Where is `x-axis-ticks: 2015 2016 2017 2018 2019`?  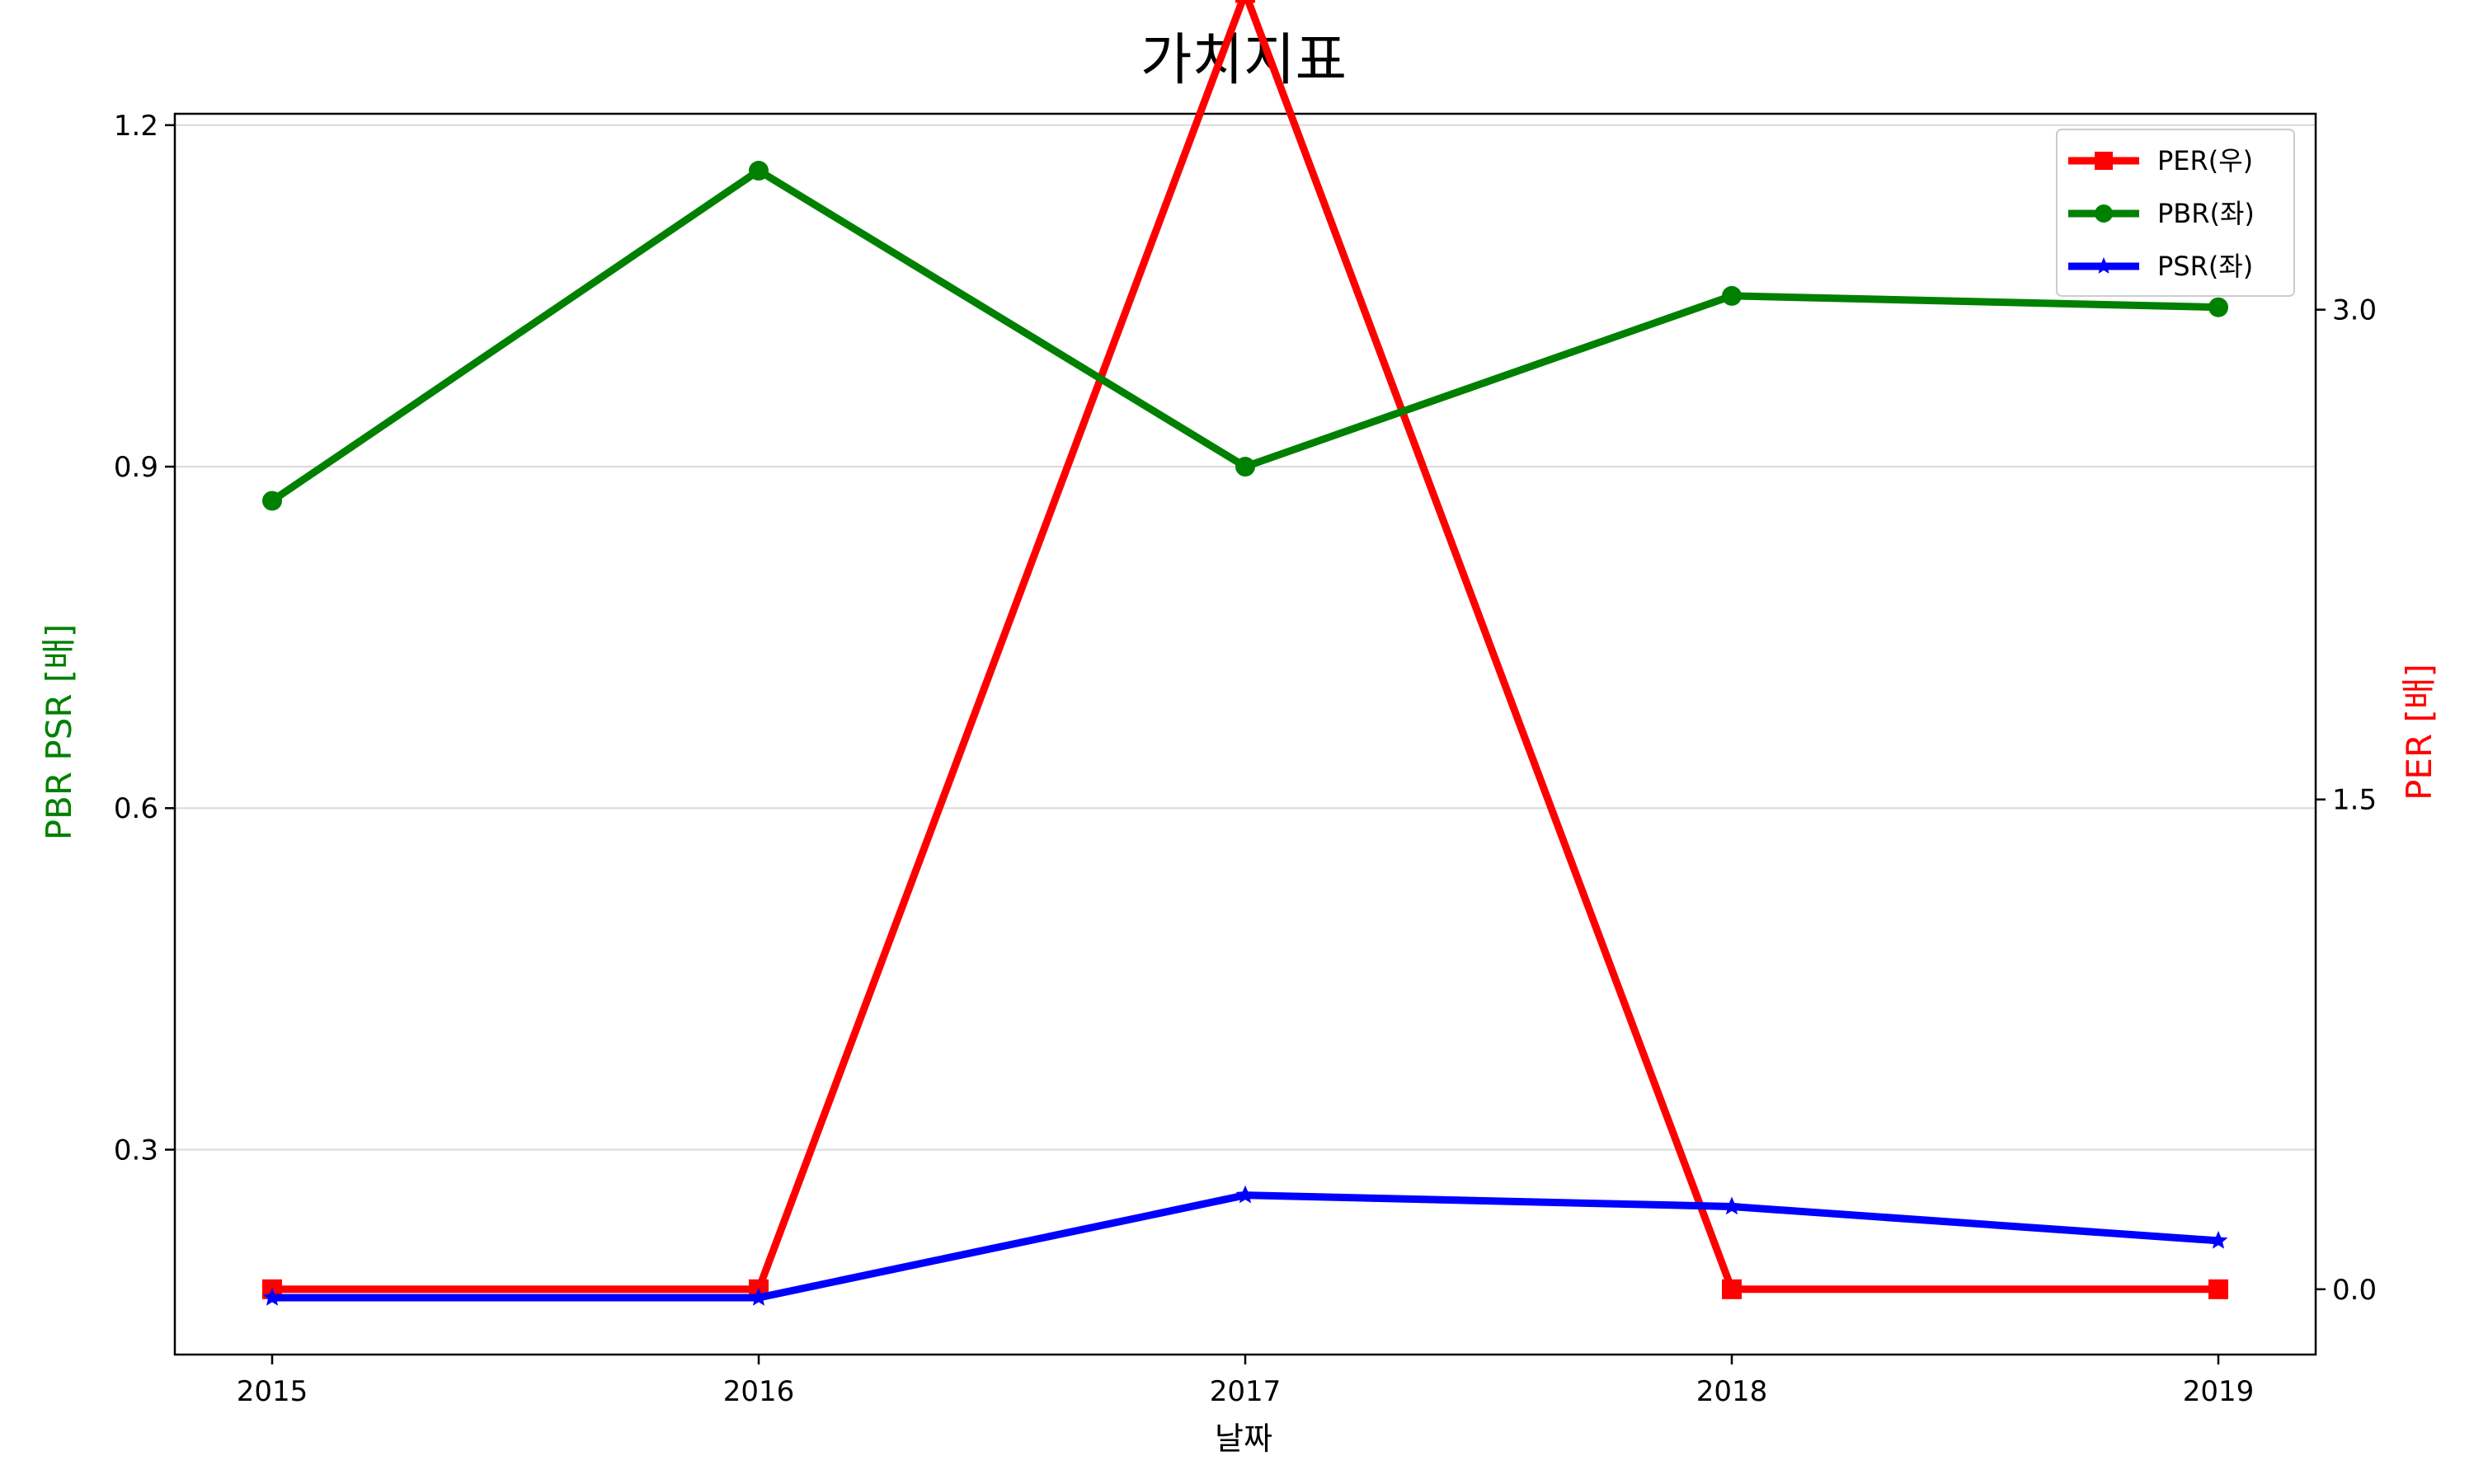 x-axis-ticks: 2015 2016 2017 2018 2019 is located at coordinates (1246, 1381).